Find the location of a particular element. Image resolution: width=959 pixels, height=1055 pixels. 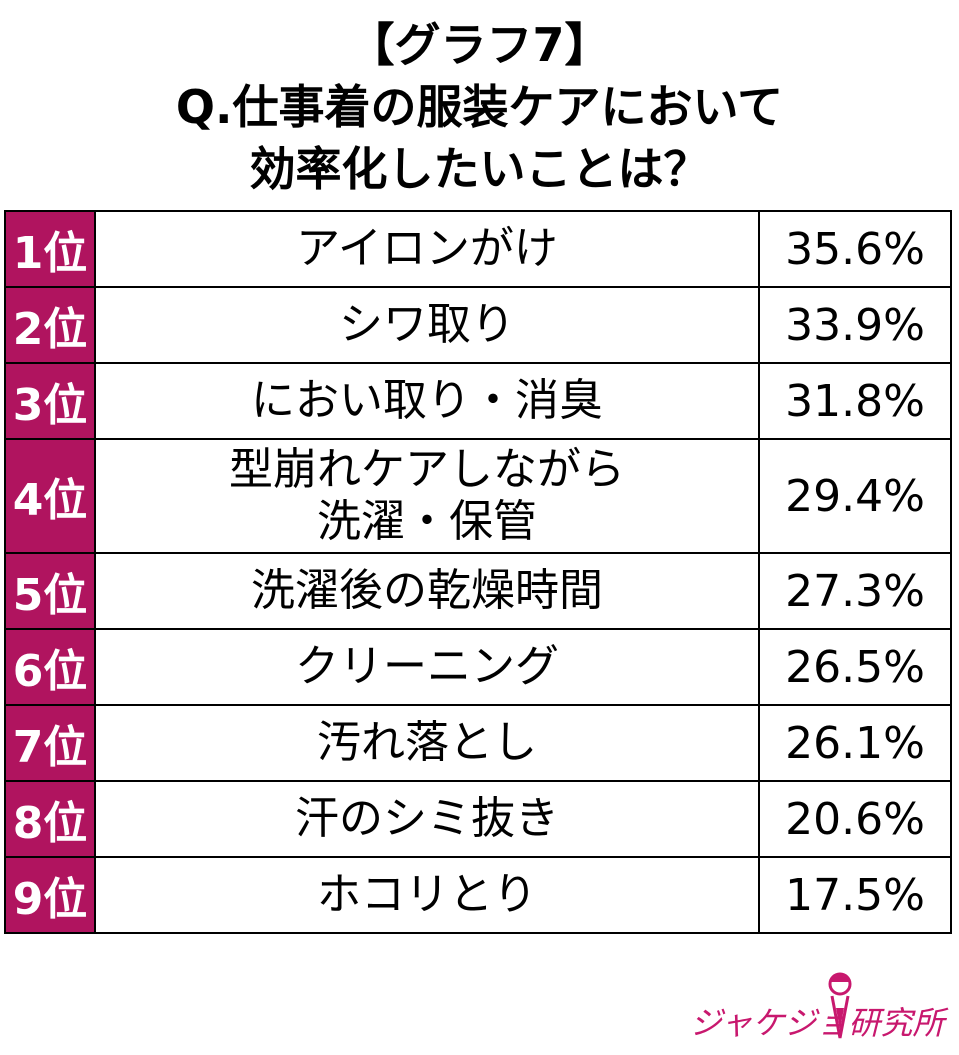

item-cell: 汚れ落とし is located at coordinates (427, 743).